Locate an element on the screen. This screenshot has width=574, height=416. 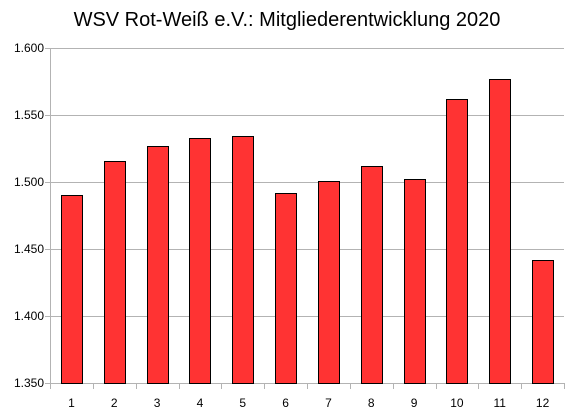
y-tick-label: 1.450 is located at coordinates (29, 249).